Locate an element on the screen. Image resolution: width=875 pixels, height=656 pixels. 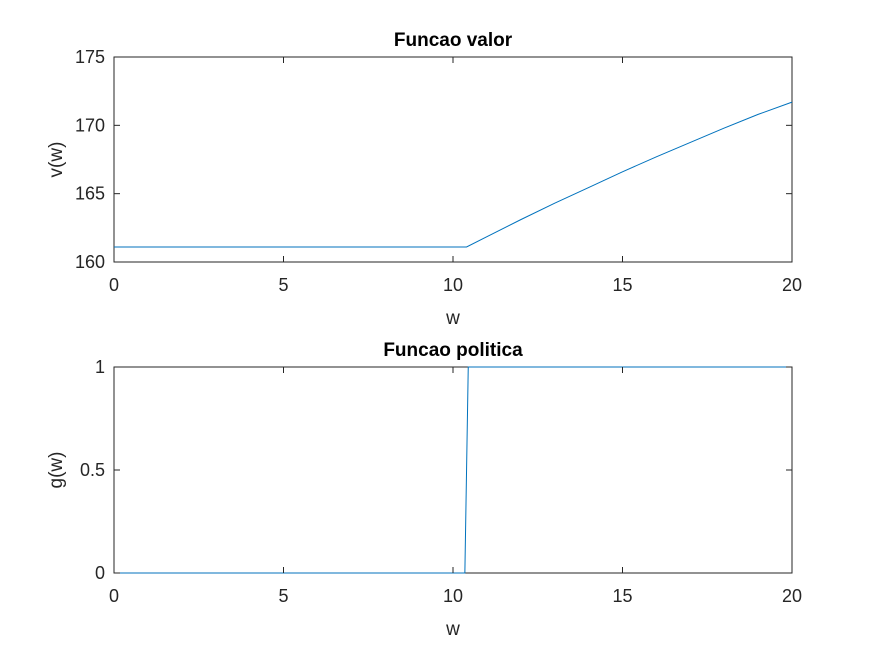
y-tick-label: 0.5 is located at coordinates (92, 470).